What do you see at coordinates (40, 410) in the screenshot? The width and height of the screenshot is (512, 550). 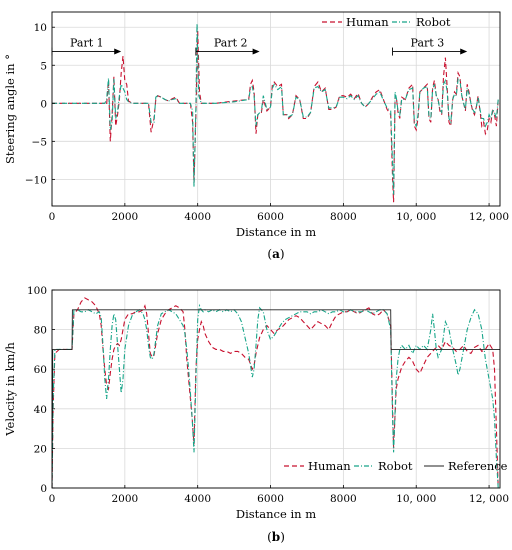 I see `y-tick-label: 40` at bounding box center [40, 410].